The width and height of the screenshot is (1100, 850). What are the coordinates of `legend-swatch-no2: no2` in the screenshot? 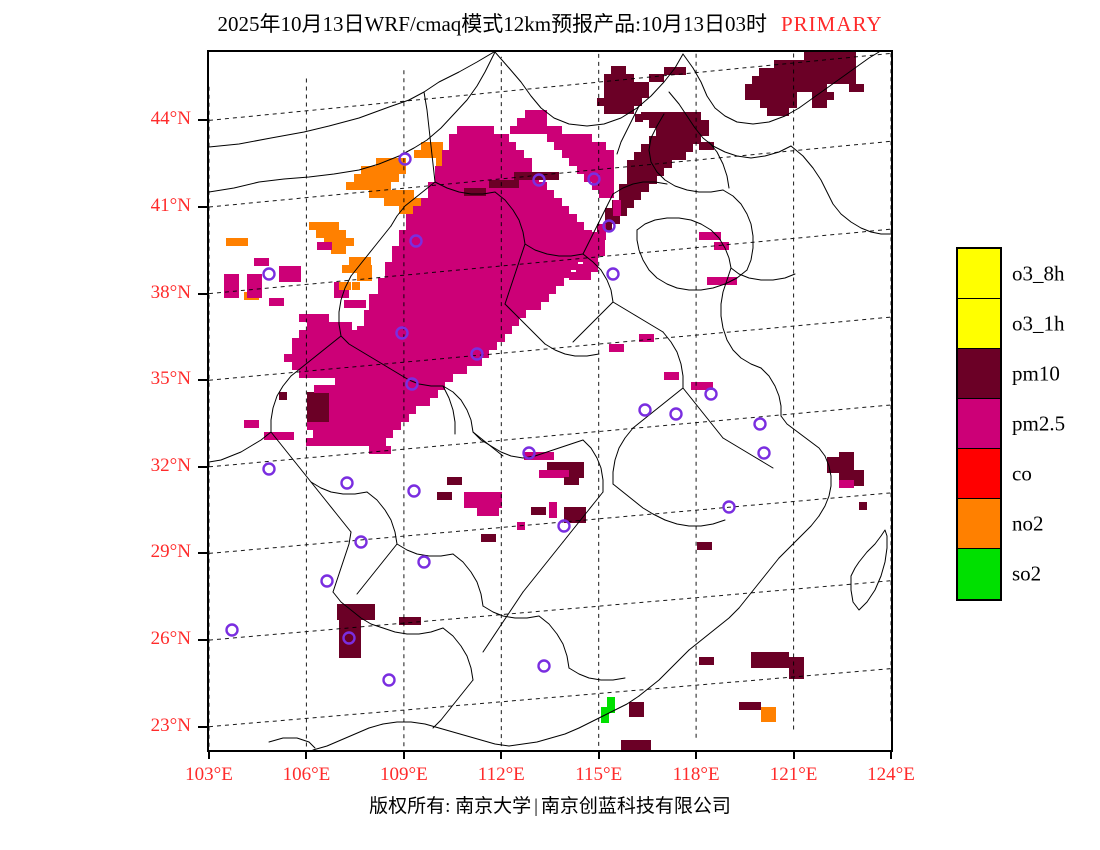 It's located at (1001, 524).